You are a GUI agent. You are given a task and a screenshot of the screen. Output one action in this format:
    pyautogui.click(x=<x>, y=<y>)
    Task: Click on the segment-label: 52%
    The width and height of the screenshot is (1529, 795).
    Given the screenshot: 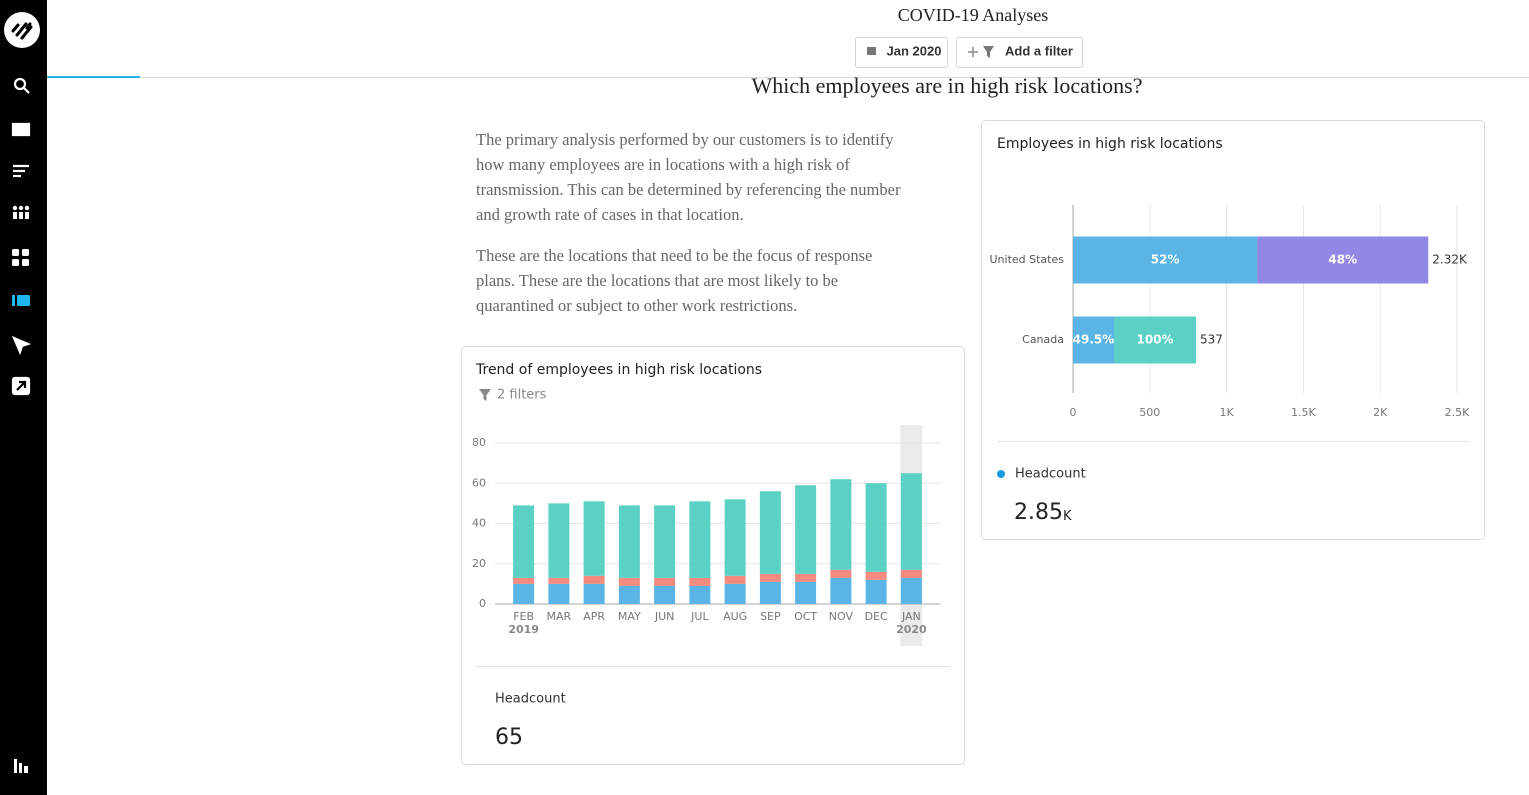 What is the action you would take?
    pyautogui.click(x=1165, y=260)
    